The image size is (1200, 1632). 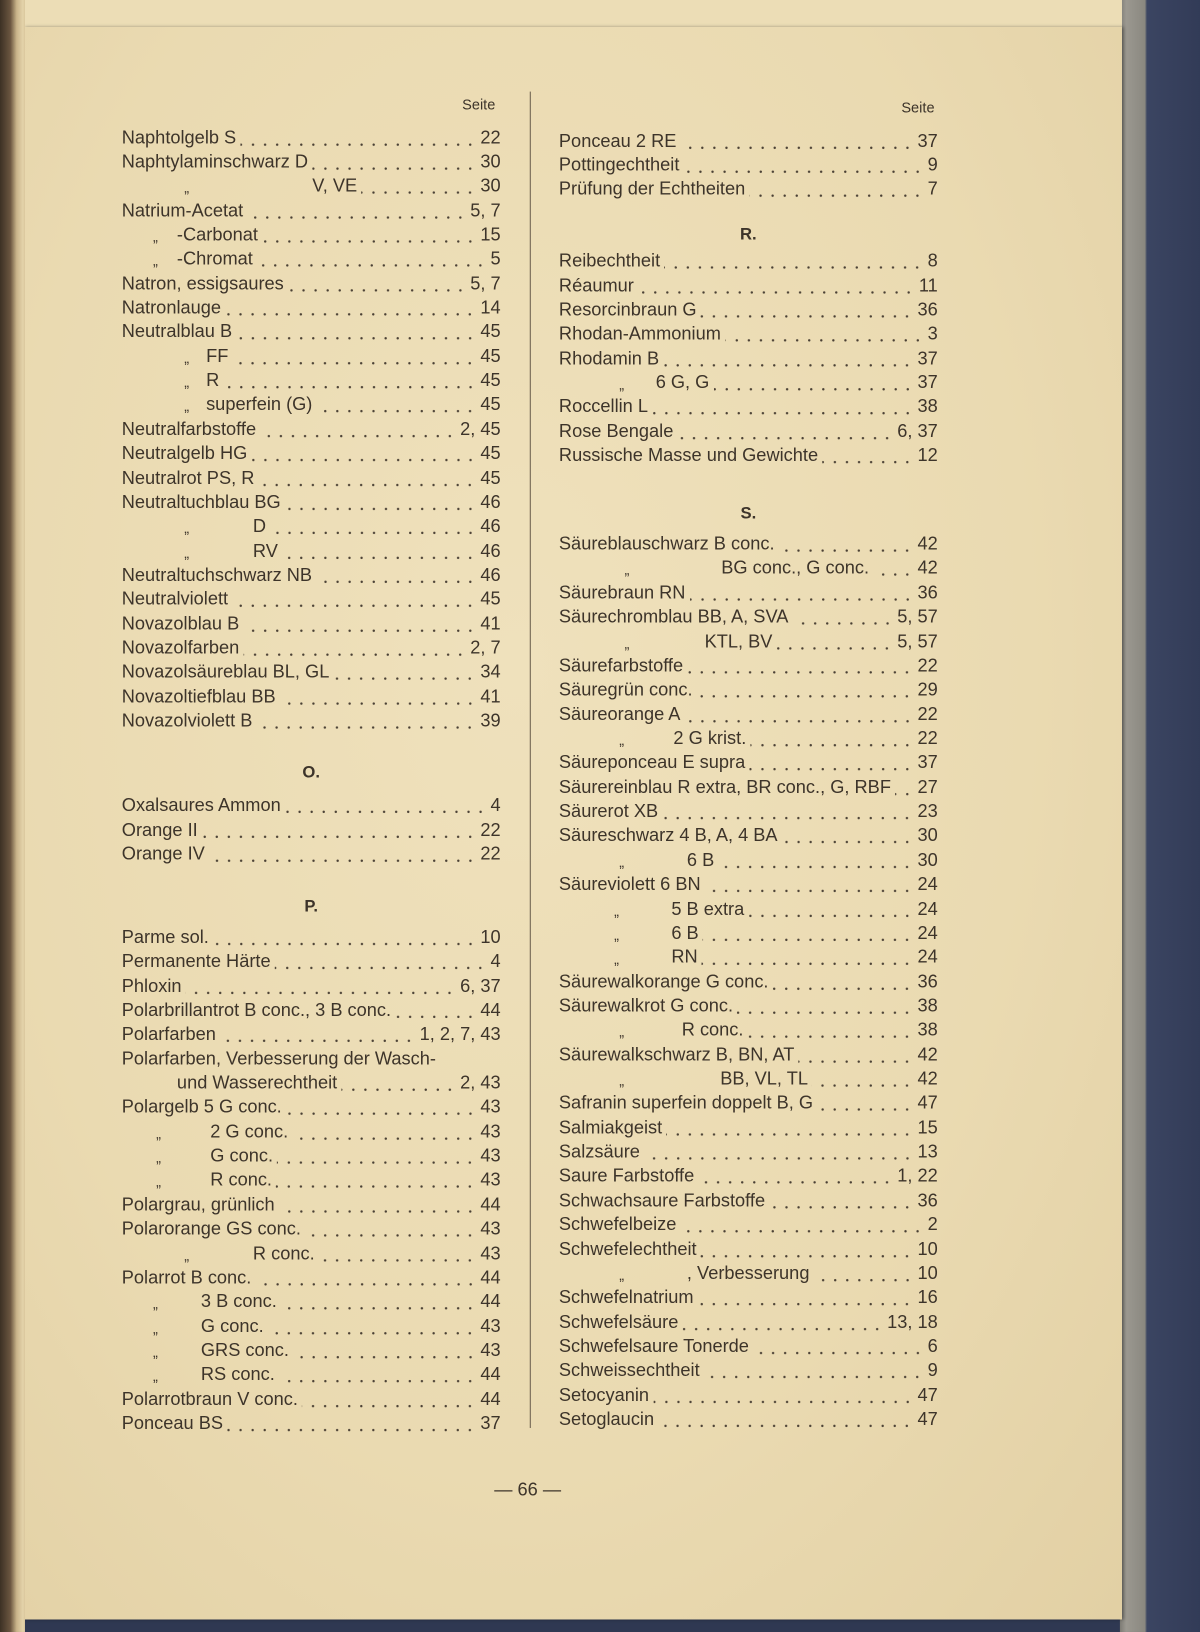 I want to click on entry-page-number: 47, so click(x=927, y=1394).